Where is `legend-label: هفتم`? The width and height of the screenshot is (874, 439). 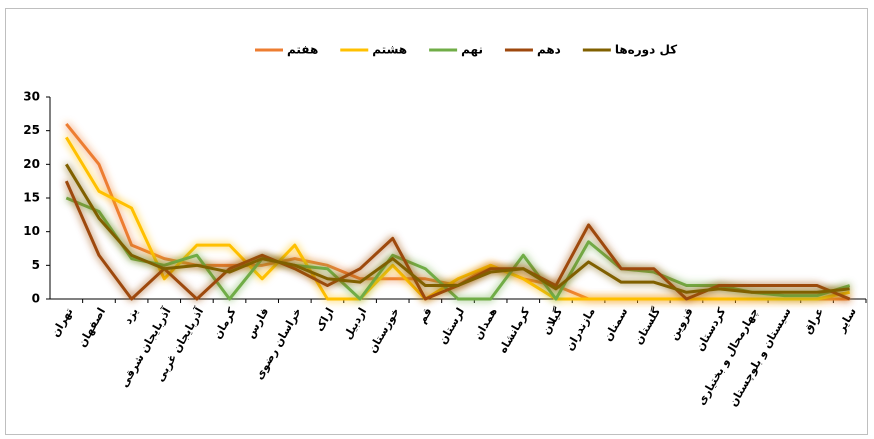 legend-label: هفتم is located at coordinates (302, 50).